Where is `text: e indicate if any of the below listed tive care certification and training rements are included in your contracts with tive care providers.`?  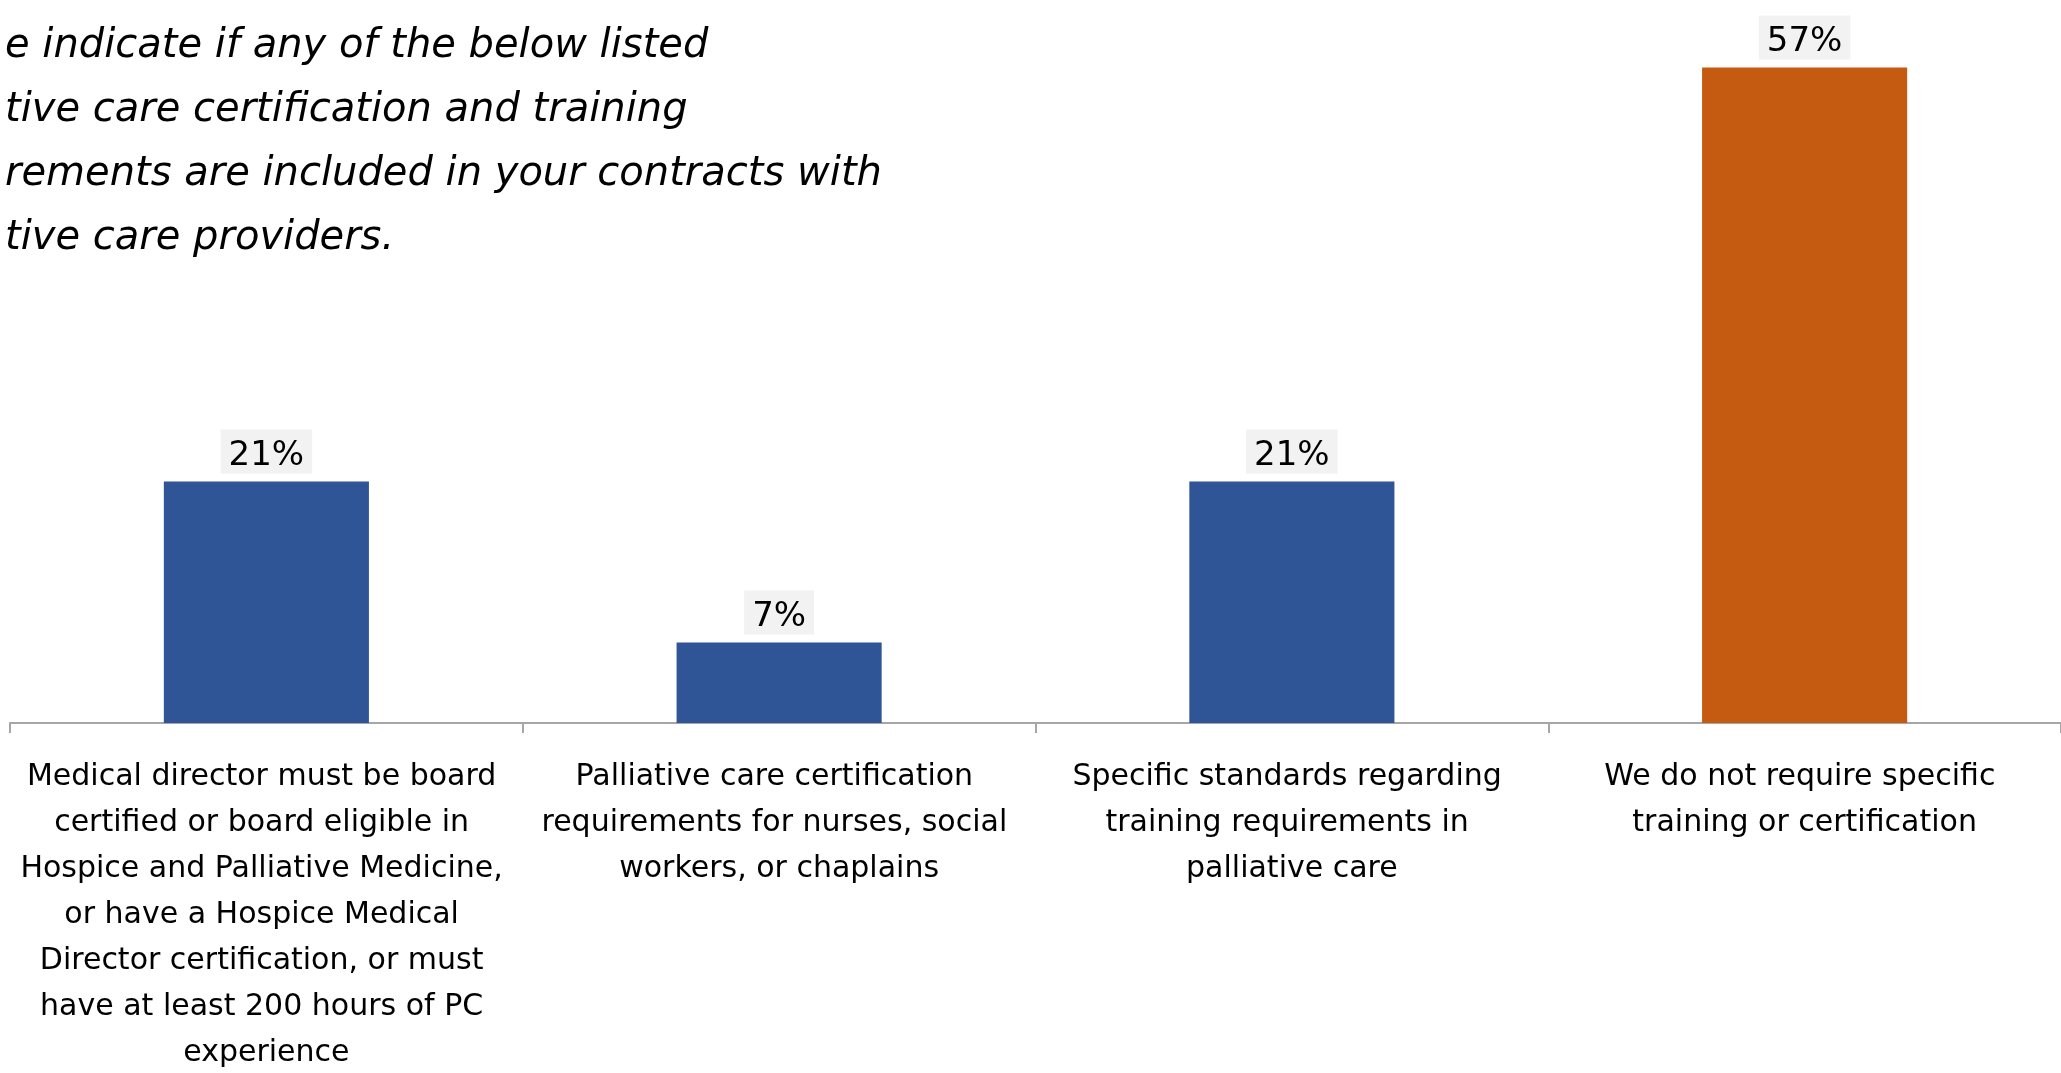
text: e indicate if any of the below listed tive care certification and training rements are included in your contracts with tive care providers. is located at coordinates (443, 139).